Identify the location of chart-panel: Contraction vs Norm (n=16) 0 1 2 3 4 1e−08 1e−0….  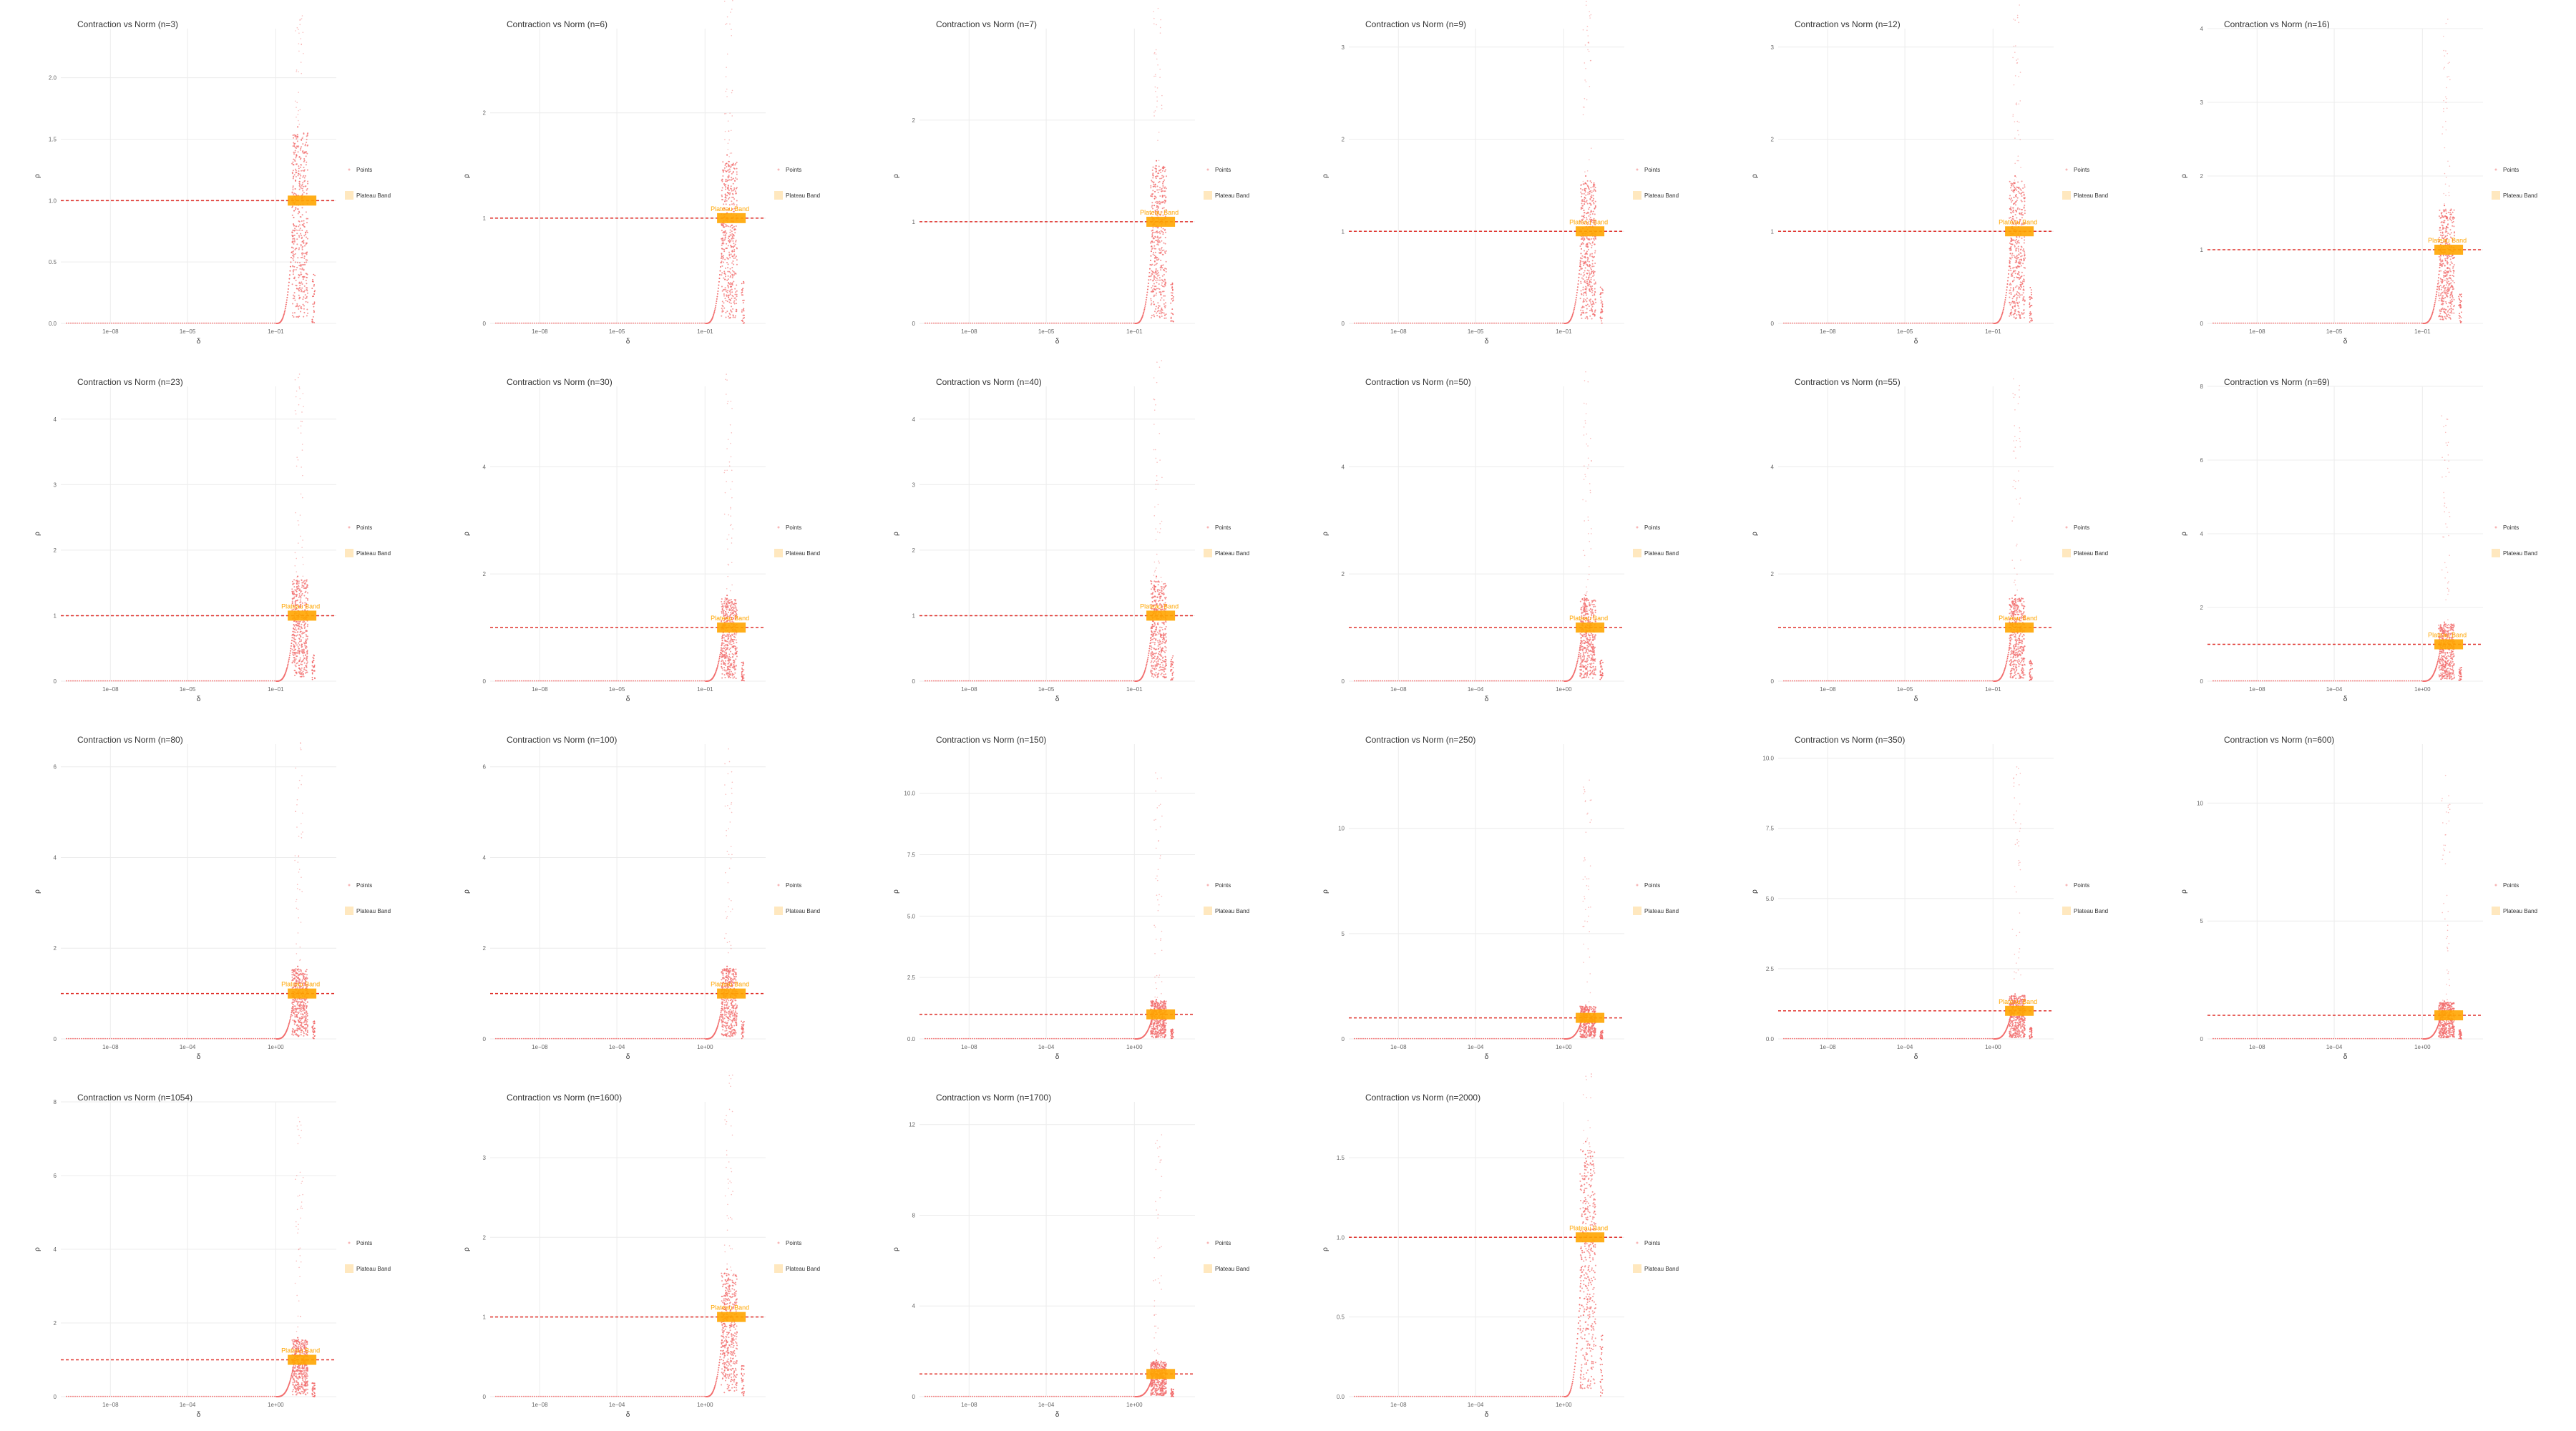
(2361, 179).